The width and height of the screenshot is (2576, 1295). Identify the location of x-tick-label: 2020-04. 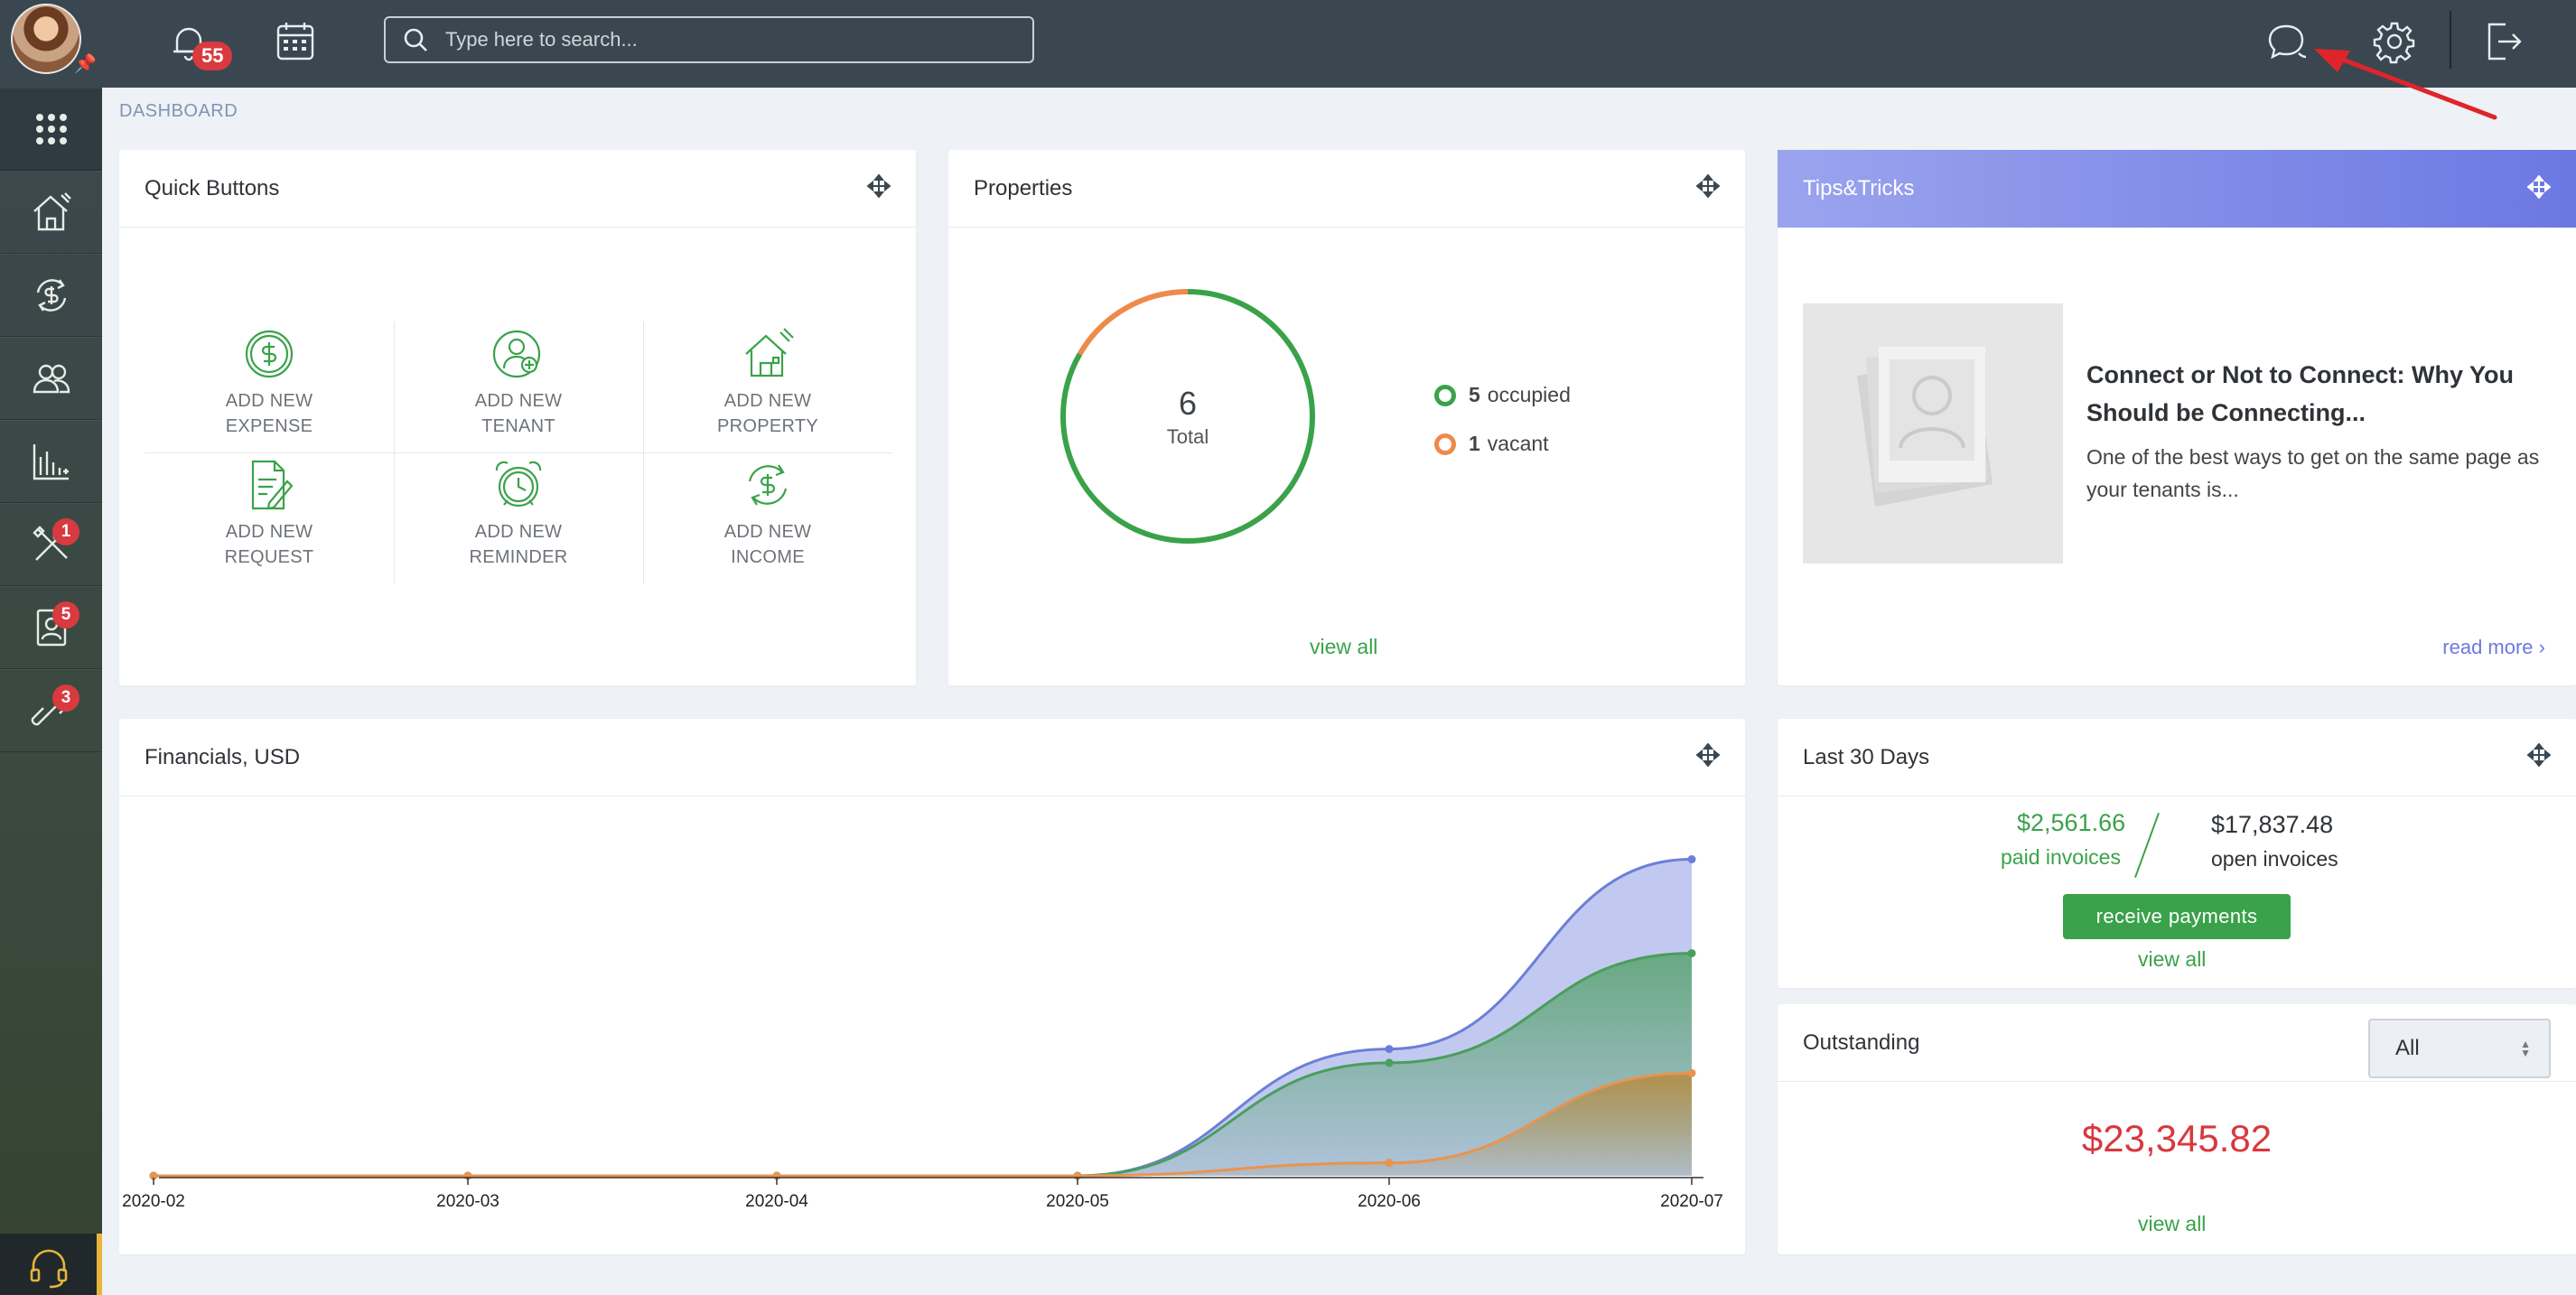
(777, 1201).